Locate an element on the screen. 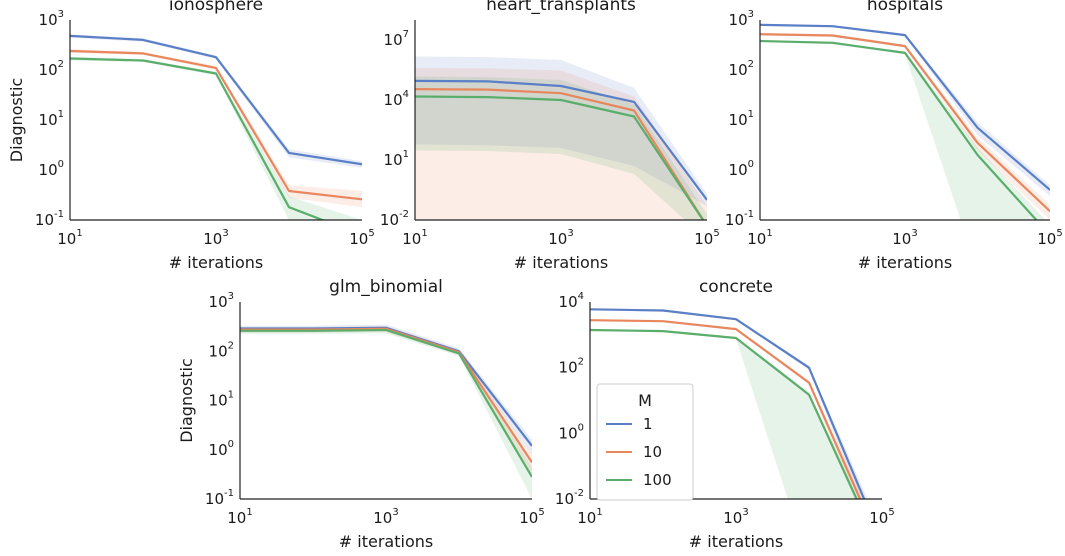 This screenshot has height=556, width=1065. chart-title: ionosphere is located at coordinates (216, 7).